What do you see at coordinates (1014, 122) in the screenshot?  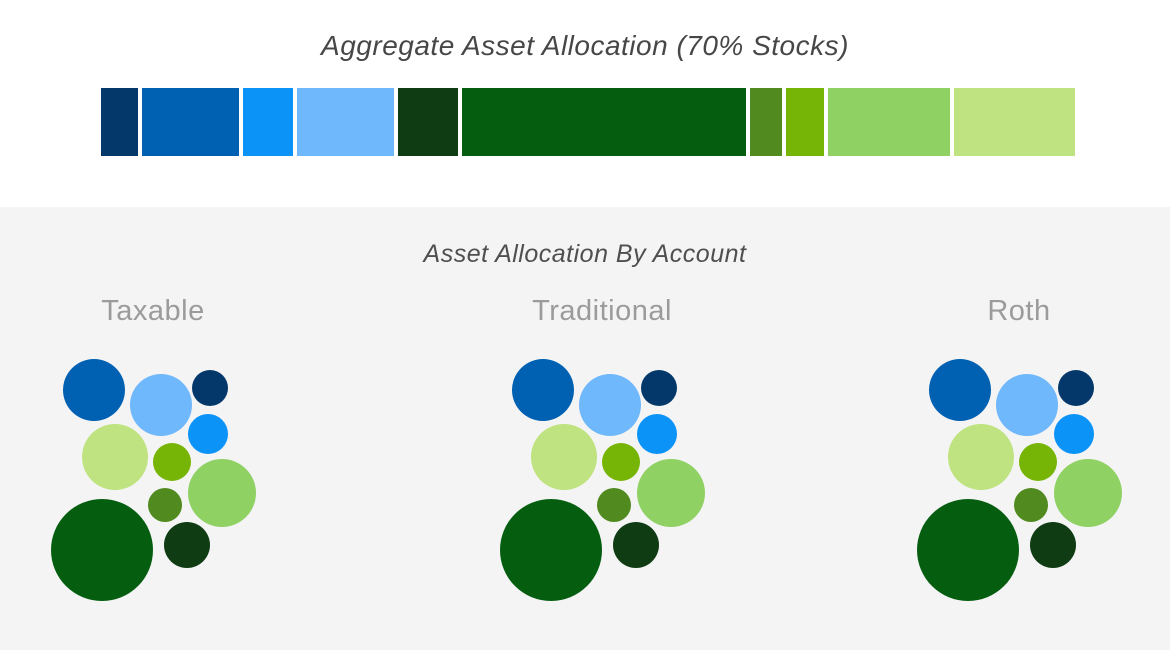 I see `bar-segment-light-green` at bounding box center [1014, 122].